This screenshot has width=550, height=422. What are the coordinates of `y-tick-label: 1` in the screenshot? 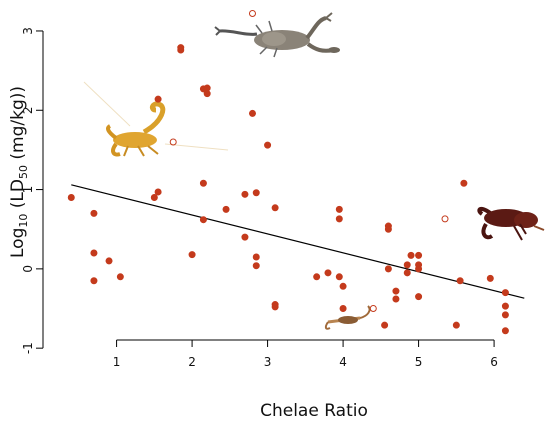 It's located at (28, 190).